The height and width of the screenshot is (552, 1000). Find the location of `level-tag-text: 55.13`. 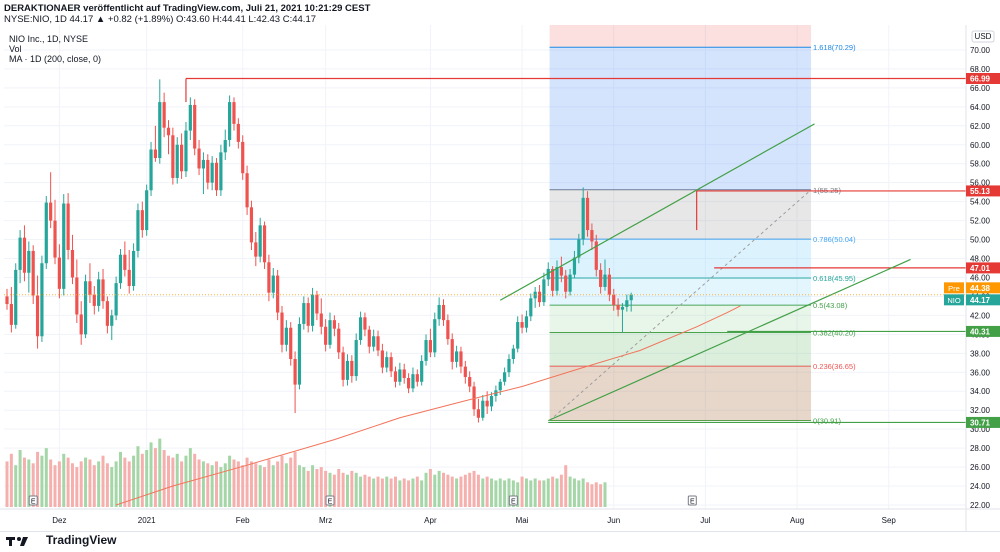

level-tag-text: 55.13 is located at coordinates (980, 191).